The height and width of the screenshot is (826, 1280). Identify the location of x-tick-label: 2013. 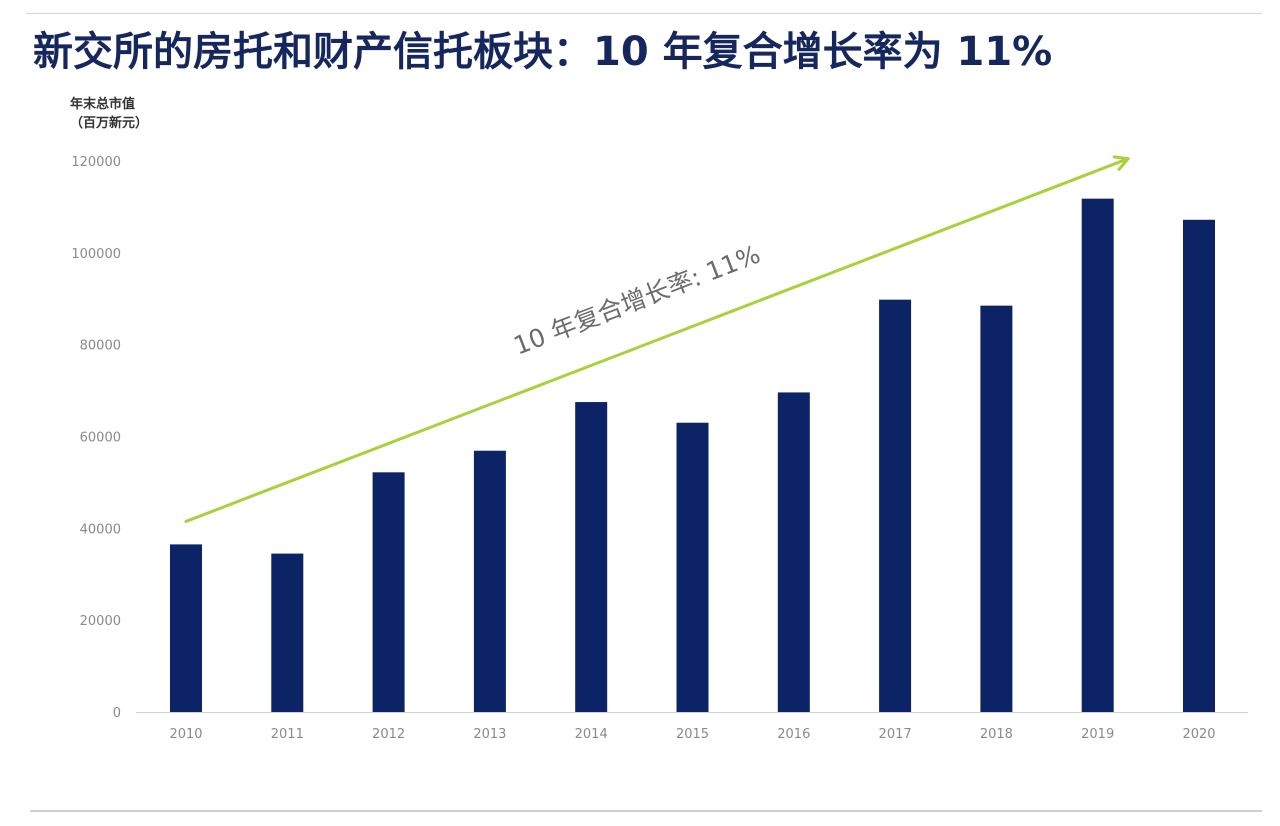
(489, 734).